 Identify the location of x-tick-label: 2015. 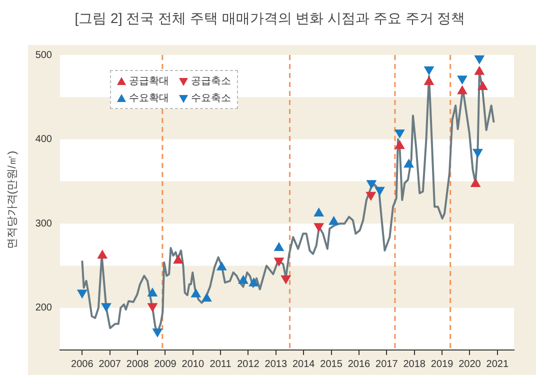
(331, 364).